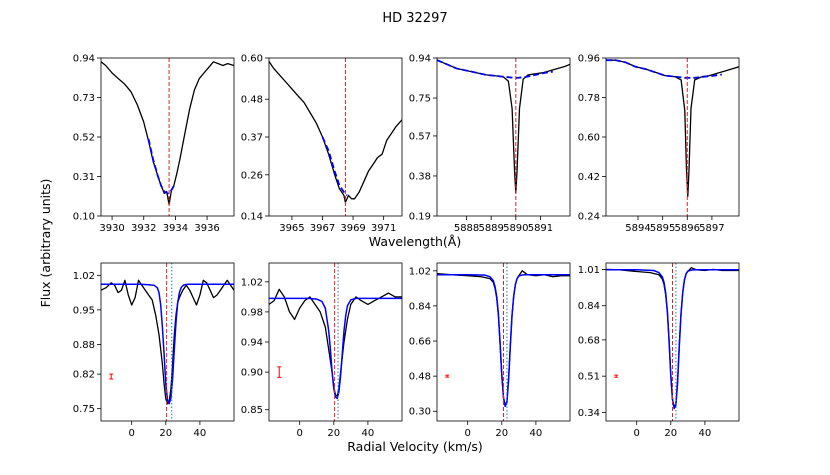  I want to click on y-tick-label: 0.68, so click(589, 340).